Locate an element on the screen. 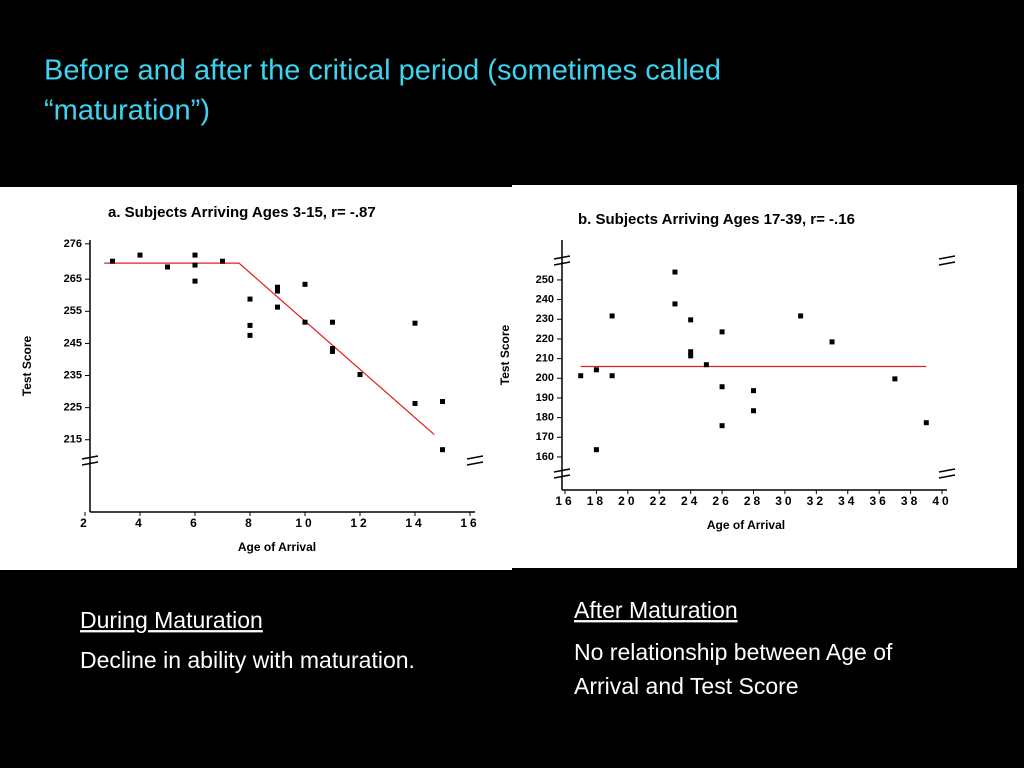  x-tick-label: 2 is located at coordinates (85, 523).